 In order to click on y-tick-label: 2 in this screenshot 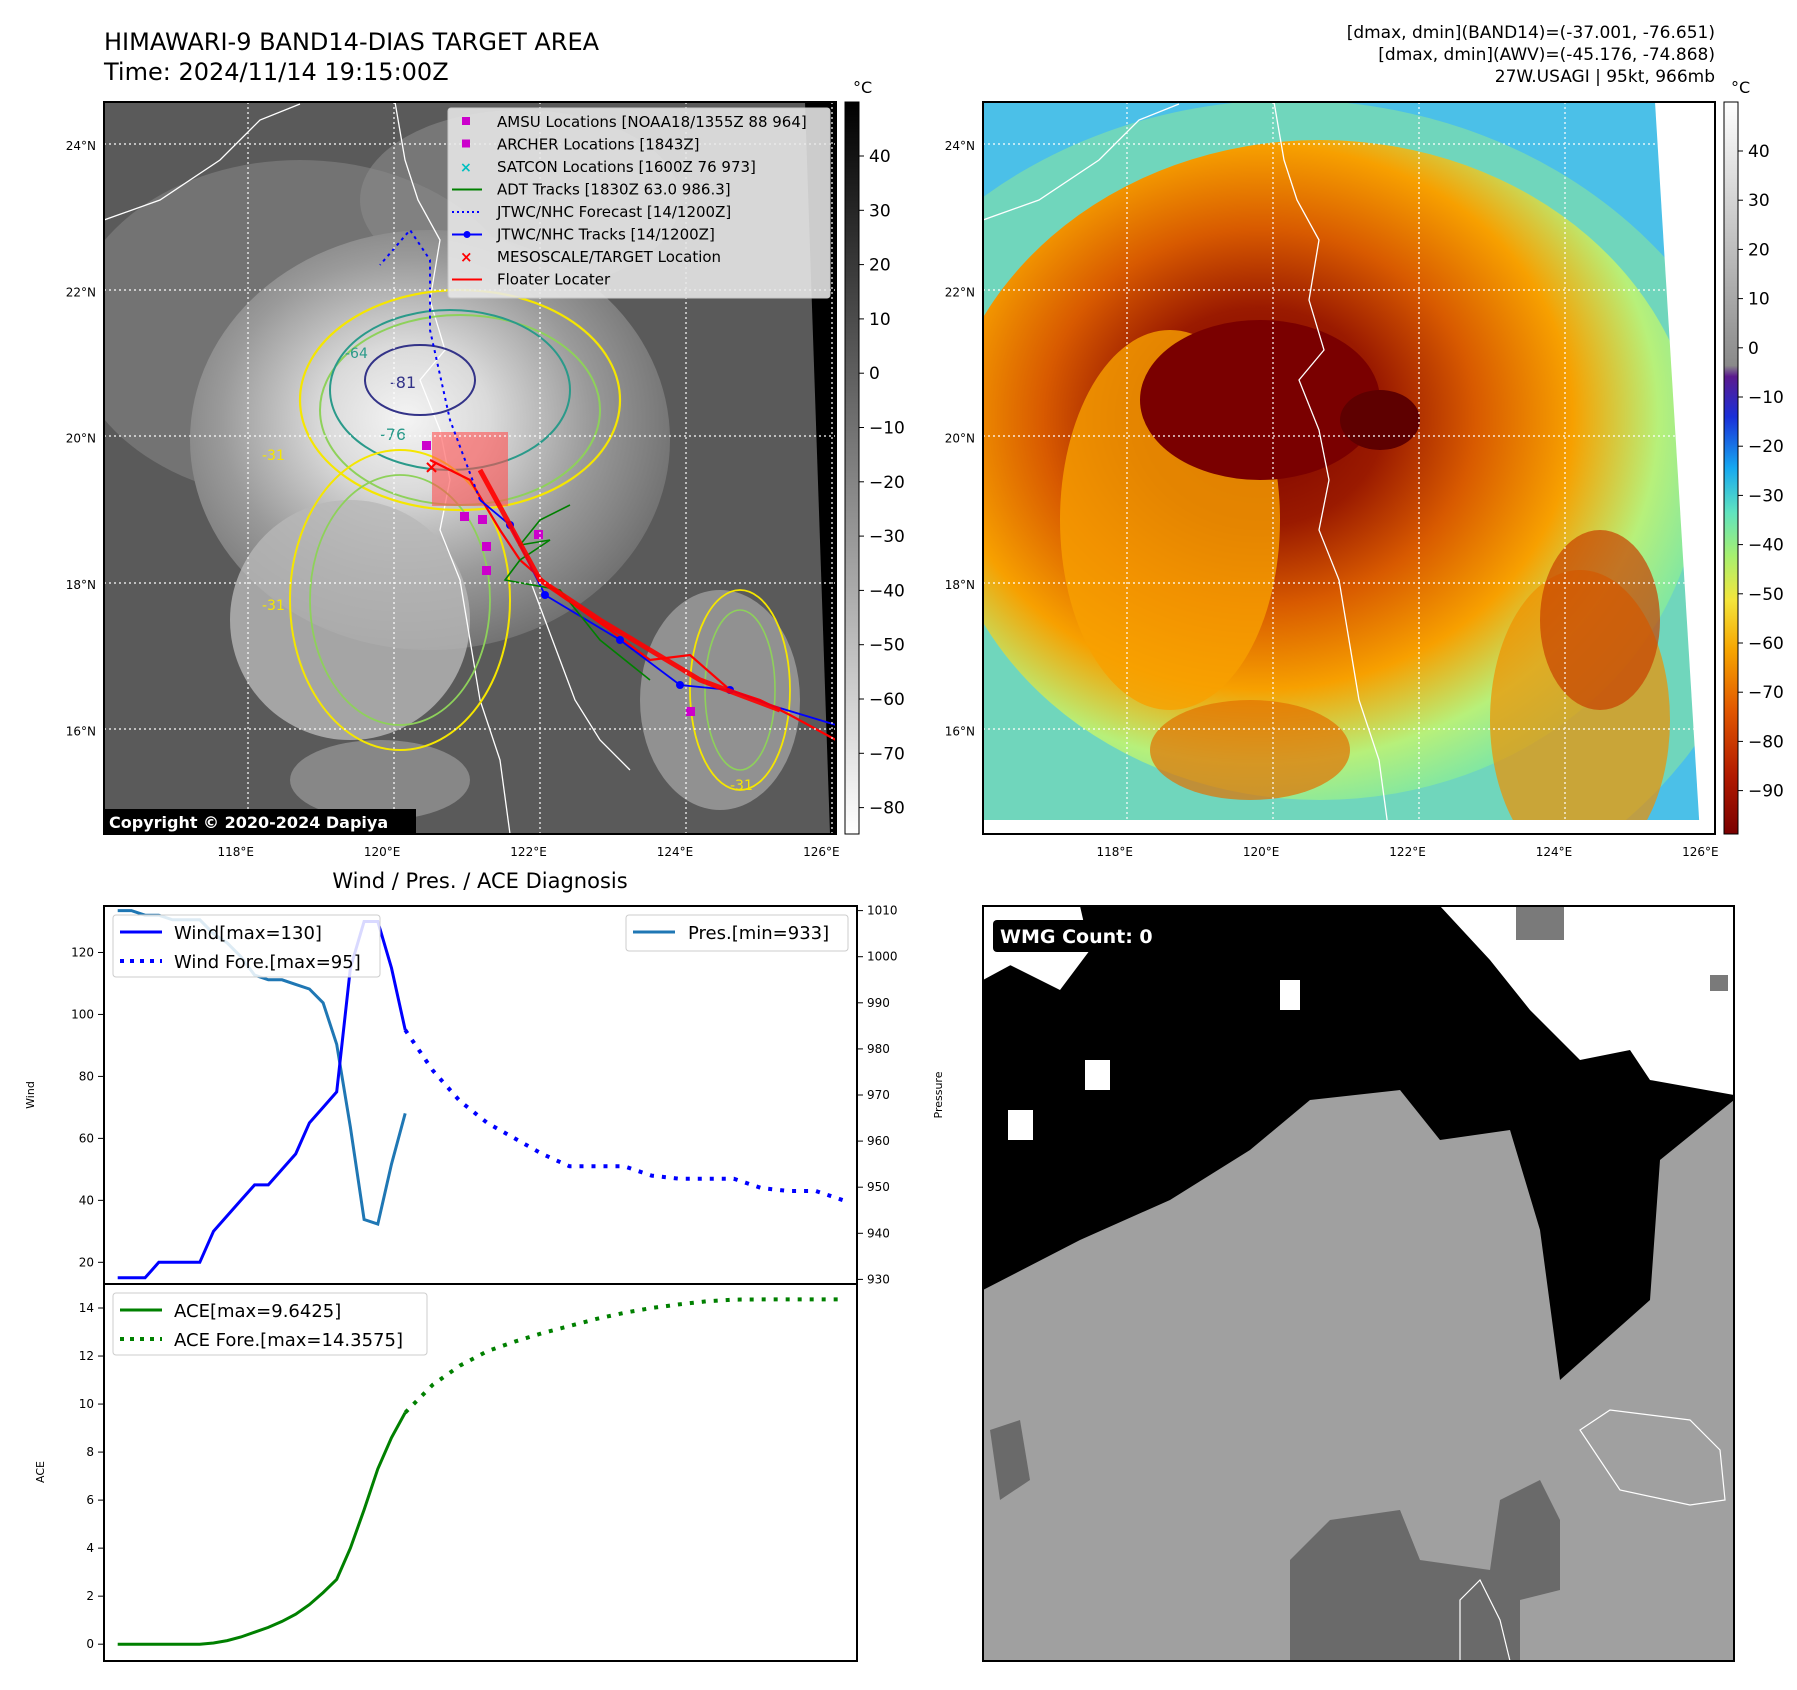, I will do `click(90, 1596)`.